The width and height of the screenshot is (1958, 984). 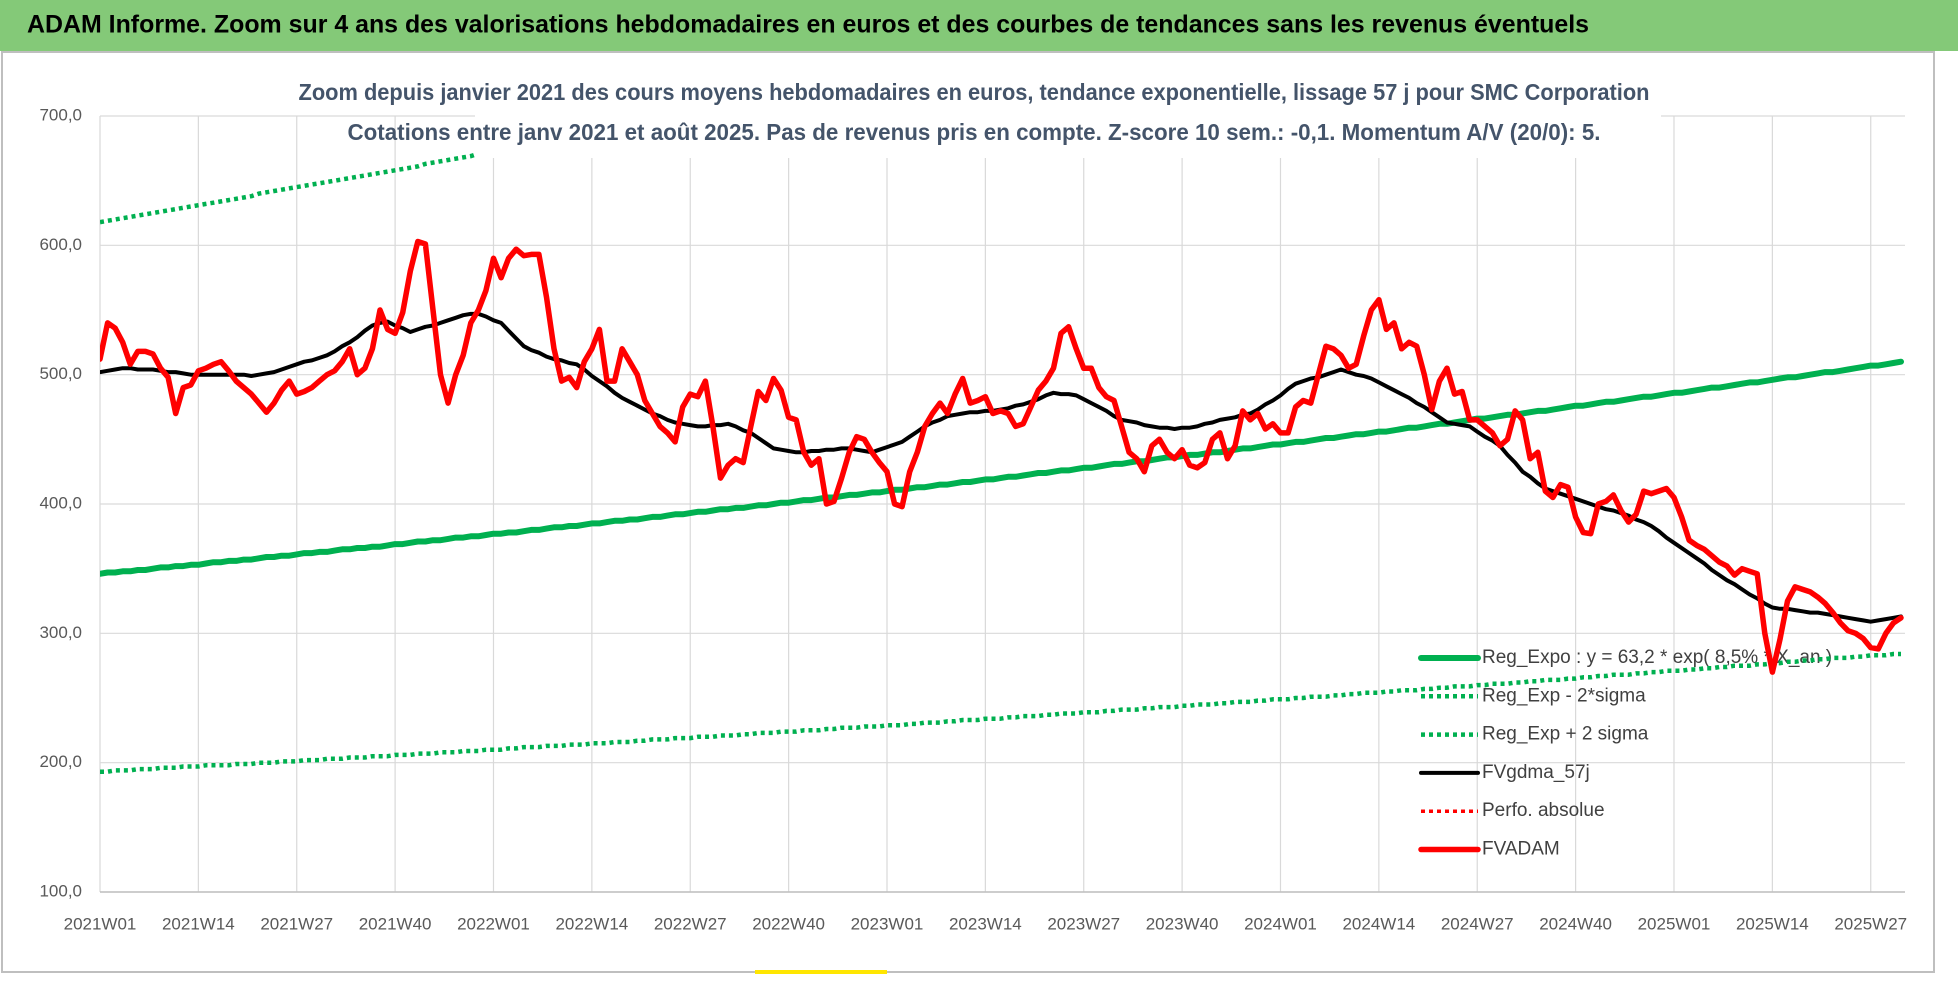 I want to click on x-tick-label: 2023W01, so click(x=887, y=923).